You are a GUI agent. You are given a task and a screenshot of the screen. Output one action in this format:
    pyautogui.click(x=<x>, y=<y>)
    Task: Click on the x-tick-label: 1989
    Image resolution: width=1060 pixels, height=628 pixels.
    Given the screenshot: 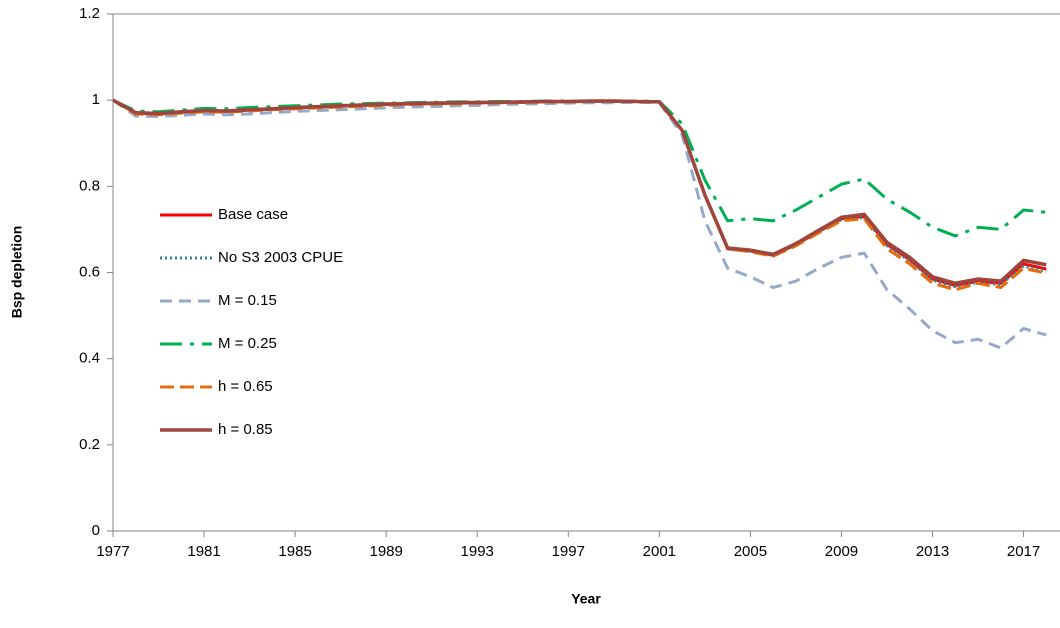 What is the action you would take?
    pyautogui.click(x=385, y=551)
    